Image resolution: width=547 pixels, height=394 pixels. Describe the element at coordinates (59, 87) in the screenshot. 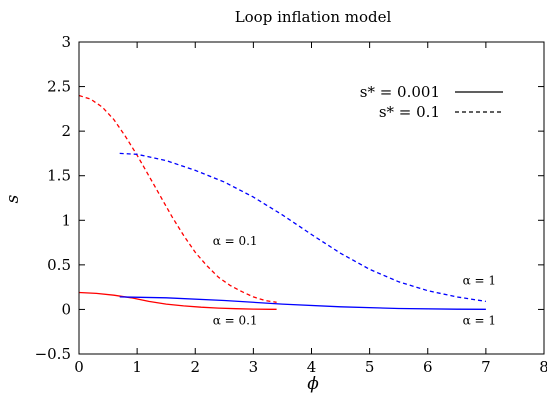

I see `y-tick-label: 2.5` at that location.